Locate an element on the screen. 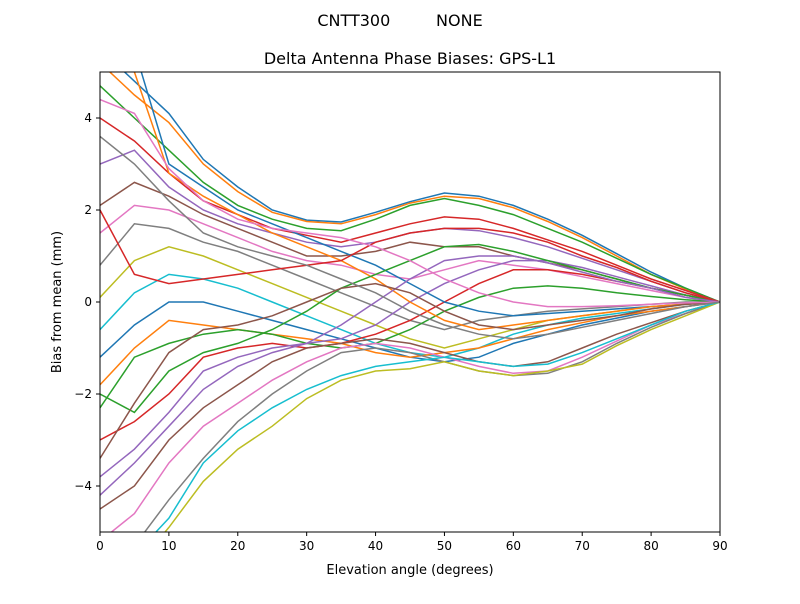 Image resolution: width=800 pixels, height=604 pixels. x-tick-label: 10 is located at coordinates (168, 546).